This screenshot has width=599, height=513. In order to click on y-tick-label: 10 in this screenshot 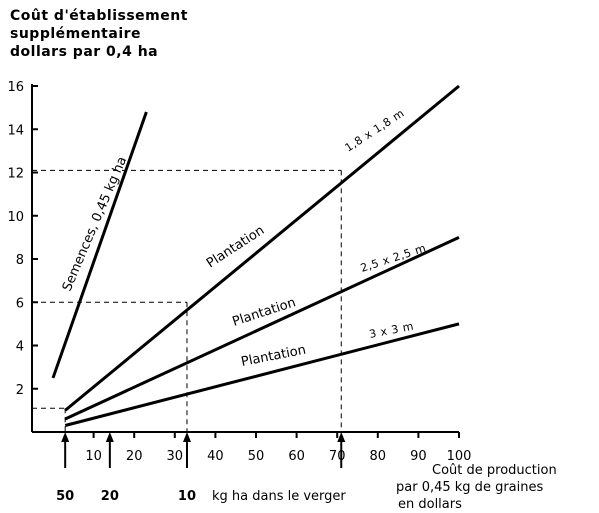, I will do `click(15, 217)`.